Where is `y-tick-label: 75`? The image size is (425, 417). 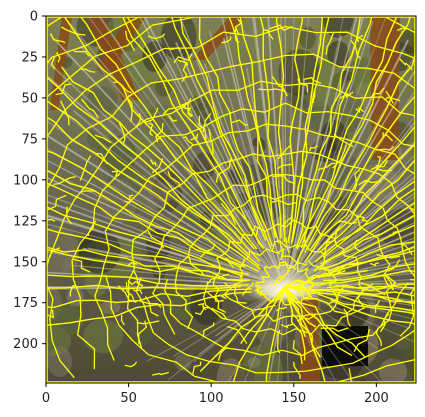
y-tick-label: 75 is located at coordinates (29, 139).